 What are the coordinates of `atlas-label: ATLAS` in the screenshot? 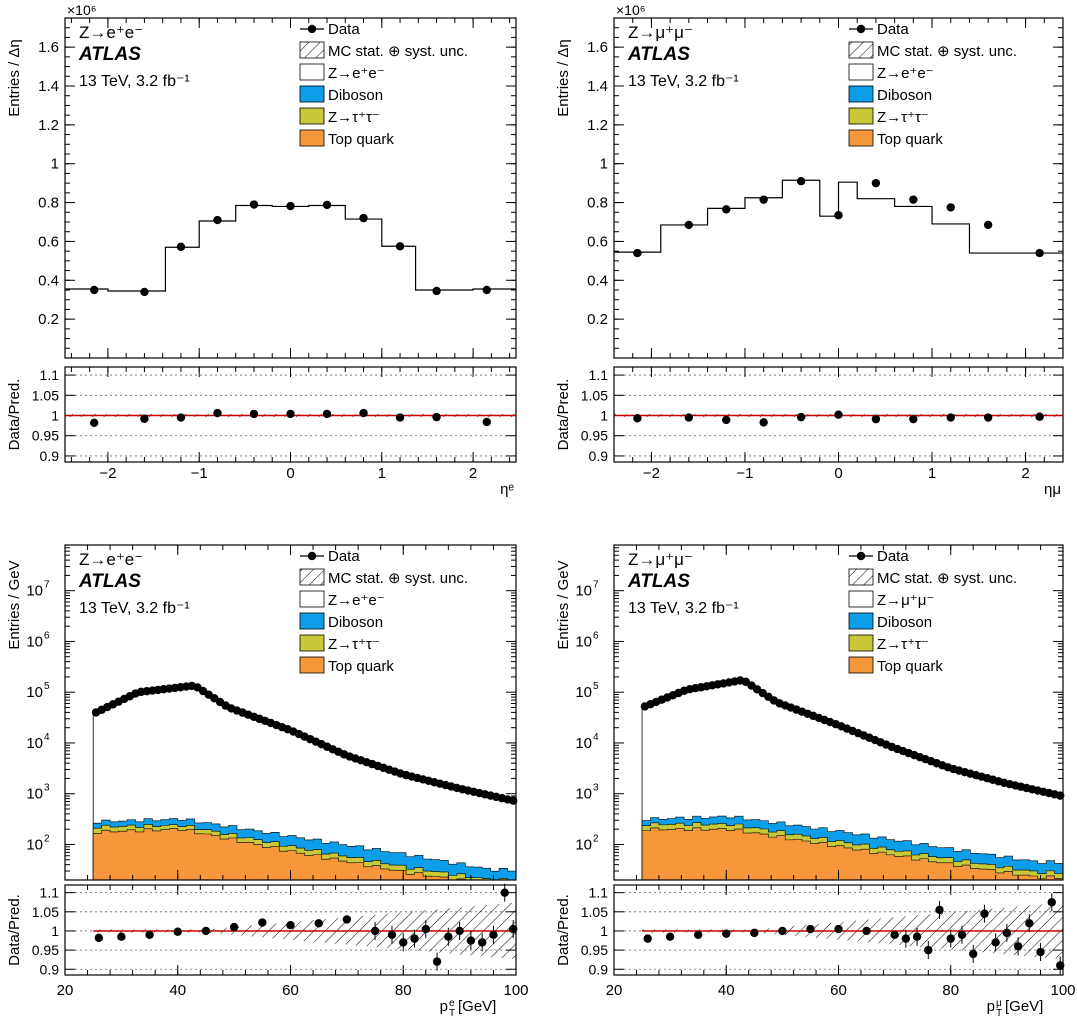 It's located at (109, 54).